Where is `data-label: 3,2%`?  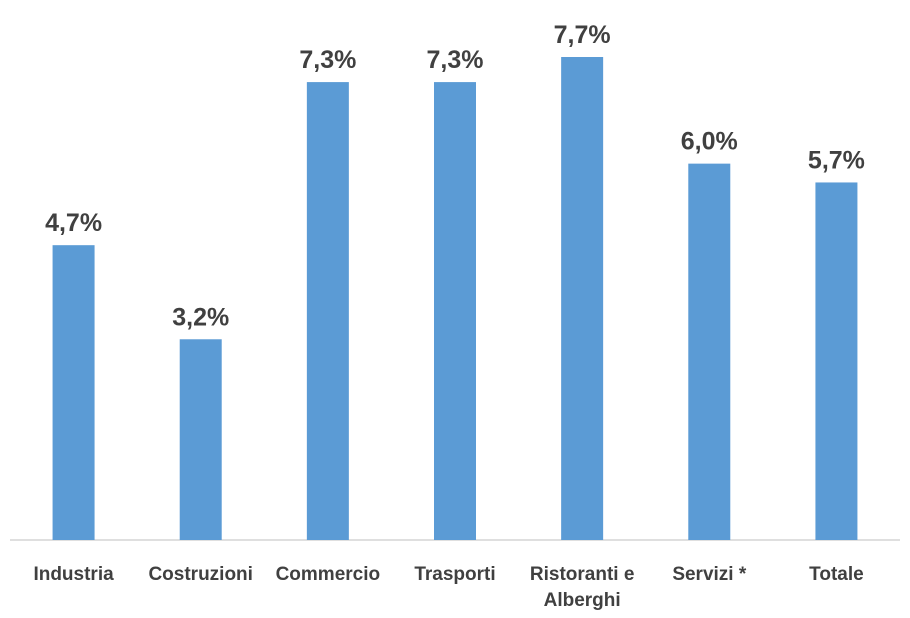
data-label: 3,2% is located at coordinates (200, 317).